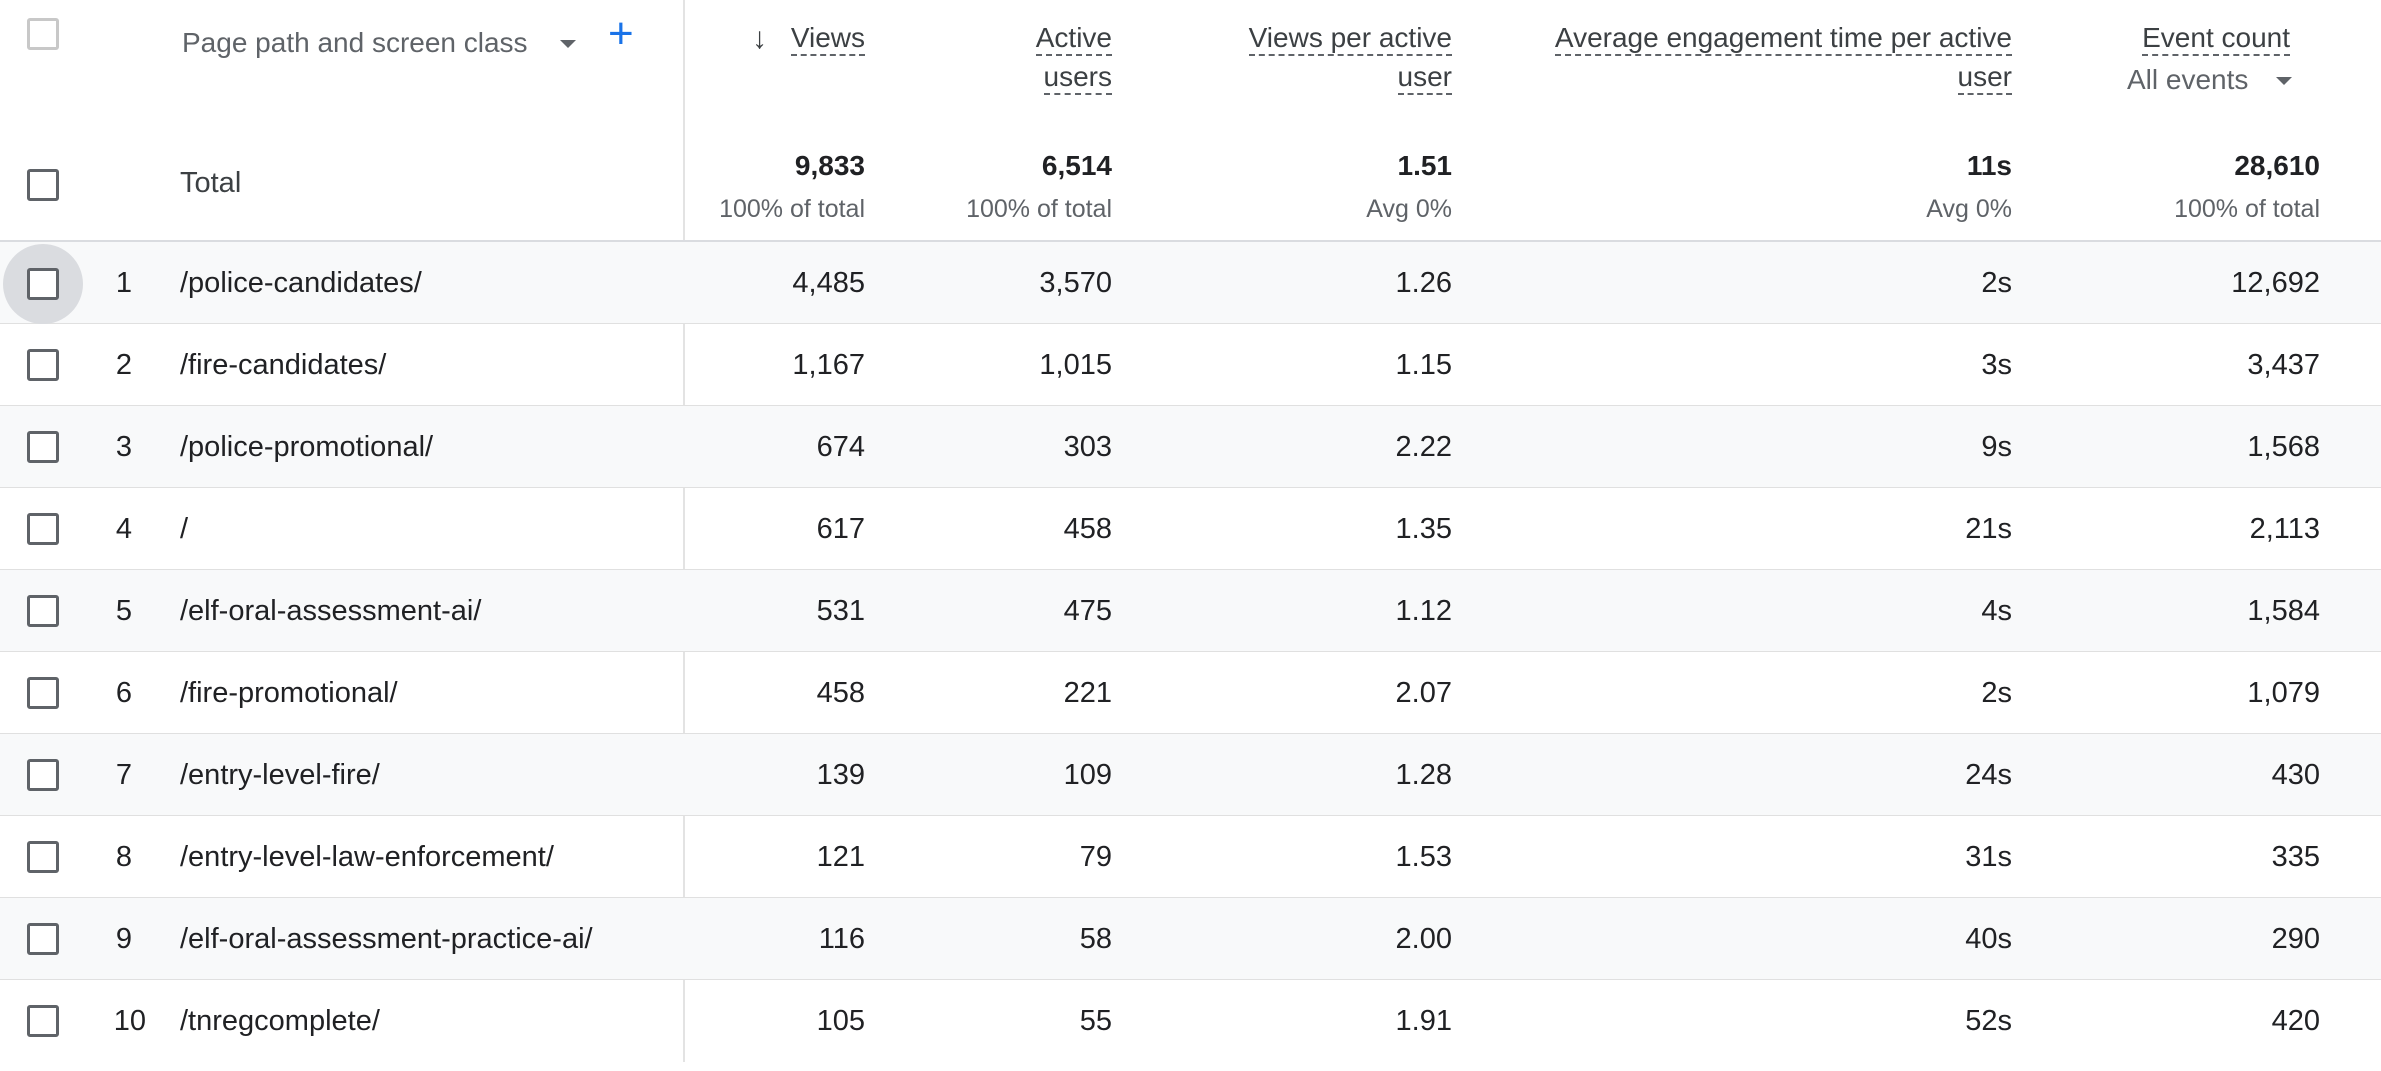 This screenshot has width=2381, height=1071. What do you see at coordinates (1190, 186) in the screenshot?
I see `totals-row` at bounding box center [1190, 186].